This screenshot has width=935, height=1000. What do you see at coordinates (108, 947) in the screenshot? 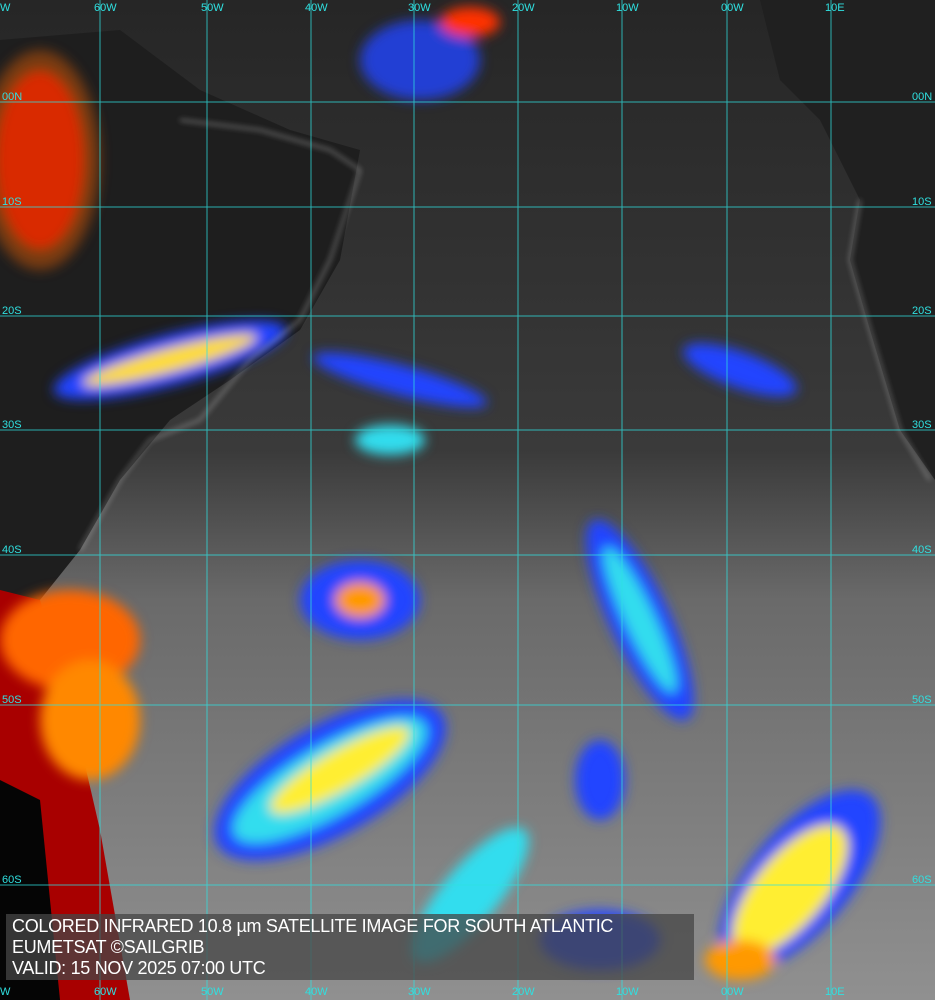
I see `caption-source: EUMETSAT ©SAILGRIB` at bounding box center [108, 947].